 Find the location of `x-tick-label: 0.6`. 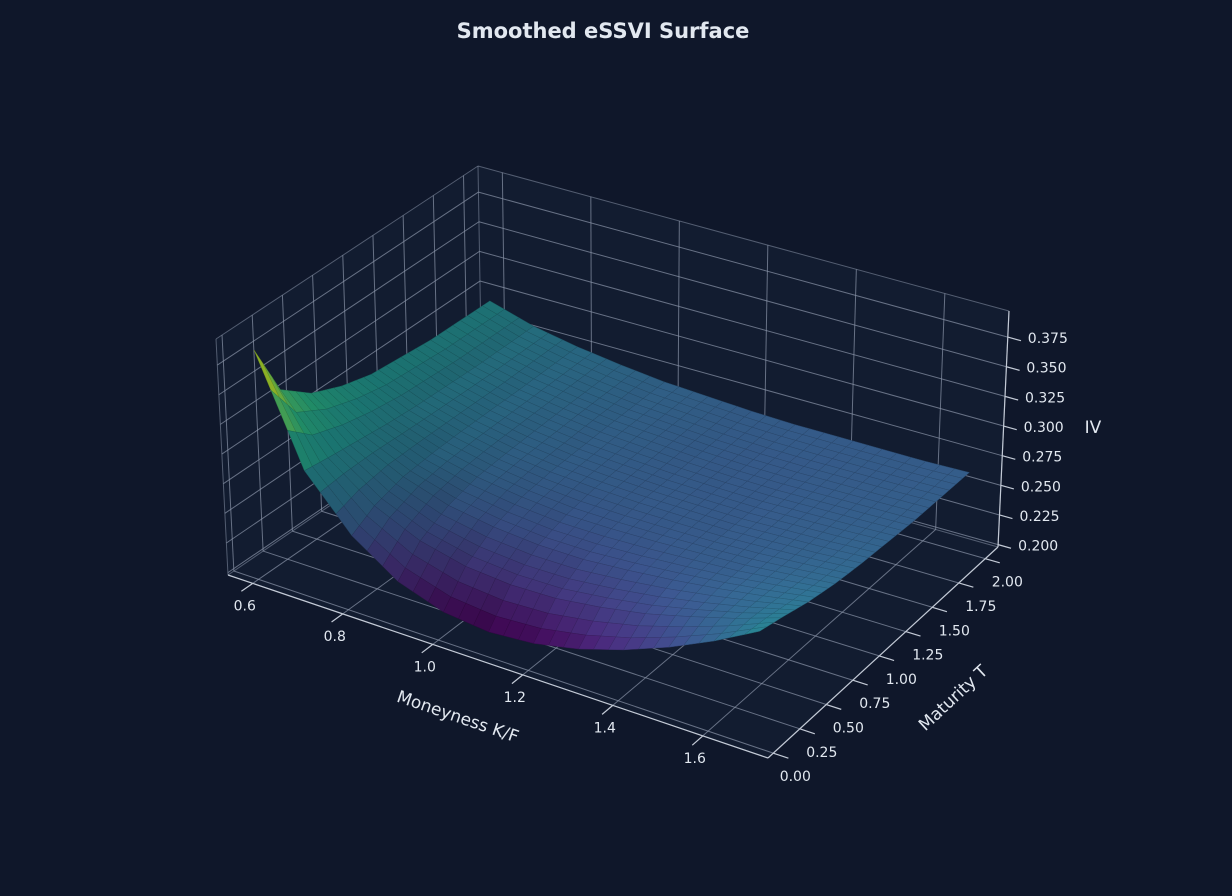

x-tick-label: 0.6 is located at coordinates (245, 606).